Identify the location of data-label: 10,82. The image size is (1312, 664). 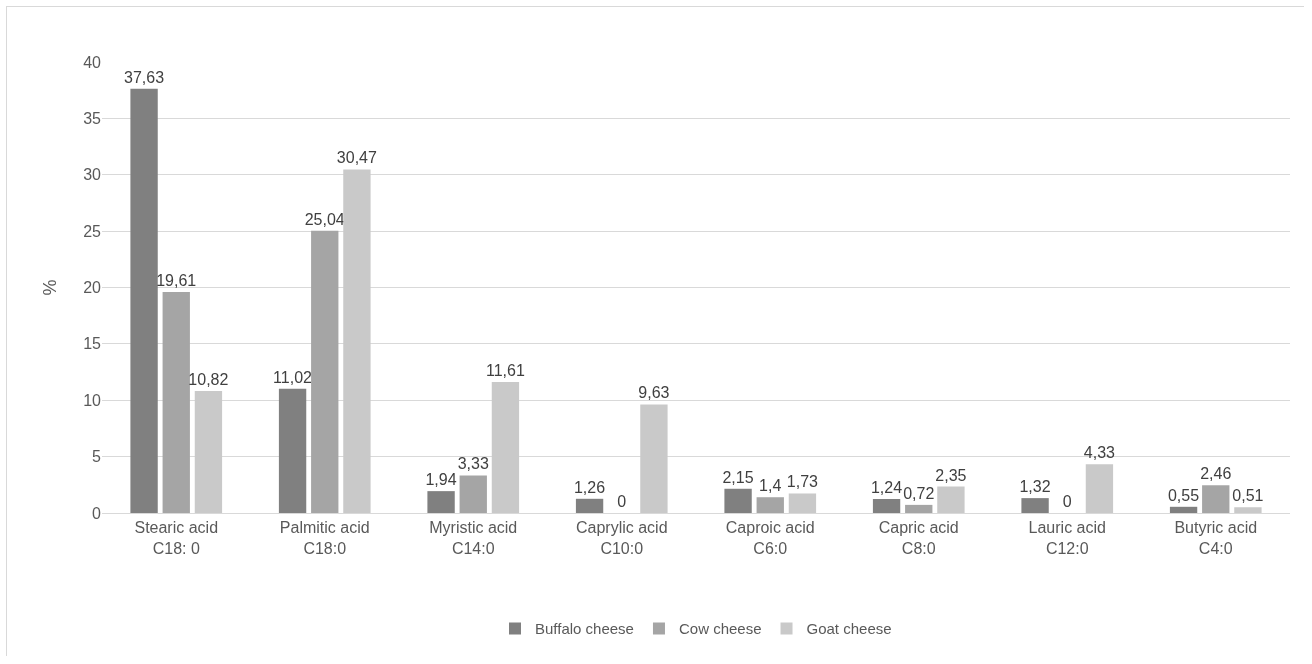
(208, 379).